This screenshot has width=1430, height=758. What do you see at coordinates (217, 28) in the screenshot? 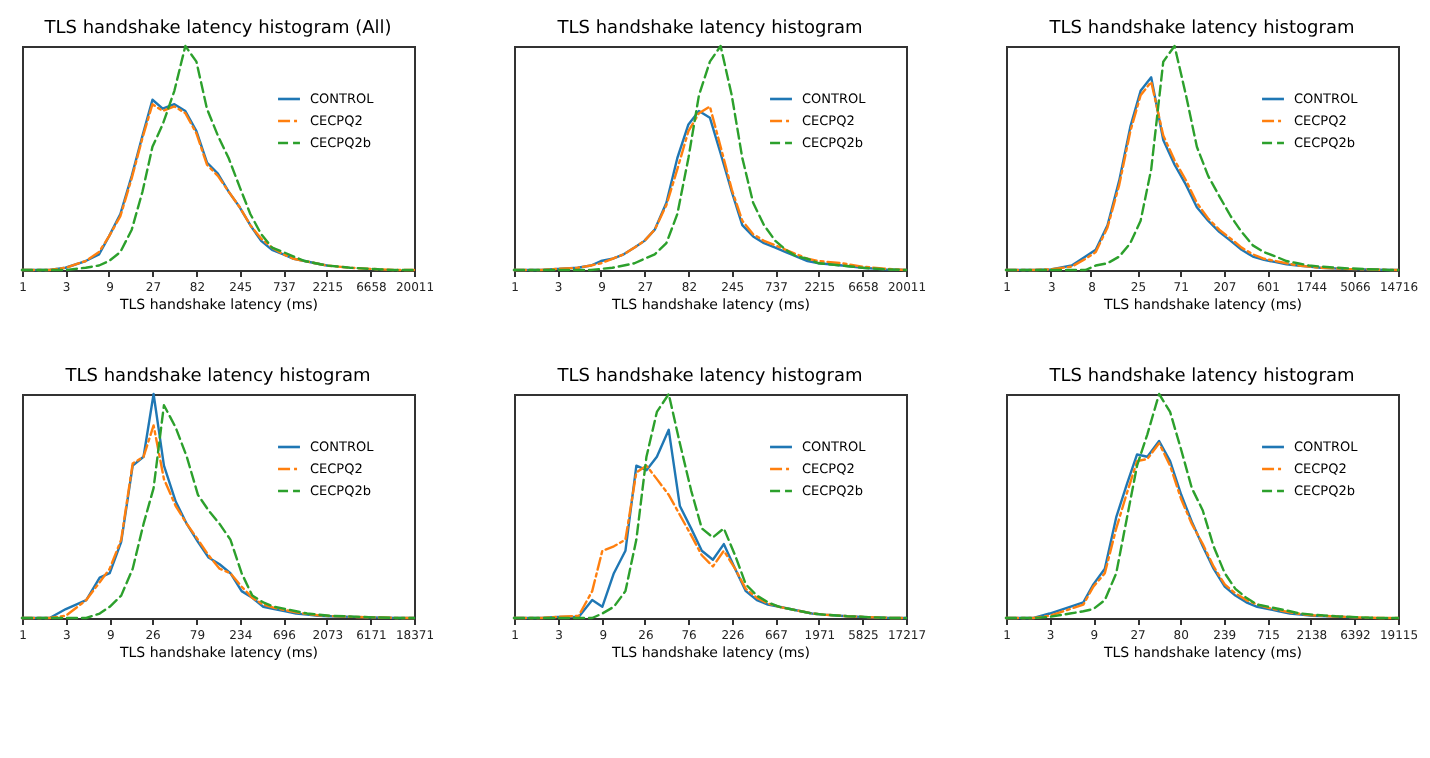
I see `chart-title: TLS handshake latency histogram (All)` at bounding box center [217, 28].